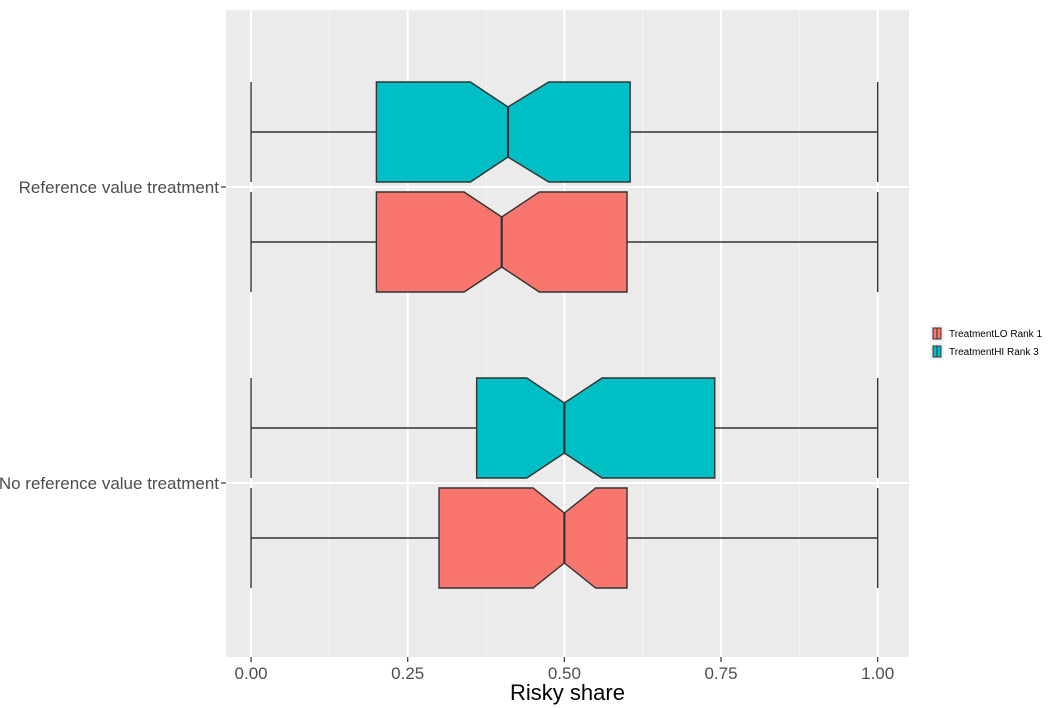 The width and height of the screenshot is (1053, 708). I want to click on x-axis: 0.00 0.25 0.50 0.75 1.00, so click(564, 670).